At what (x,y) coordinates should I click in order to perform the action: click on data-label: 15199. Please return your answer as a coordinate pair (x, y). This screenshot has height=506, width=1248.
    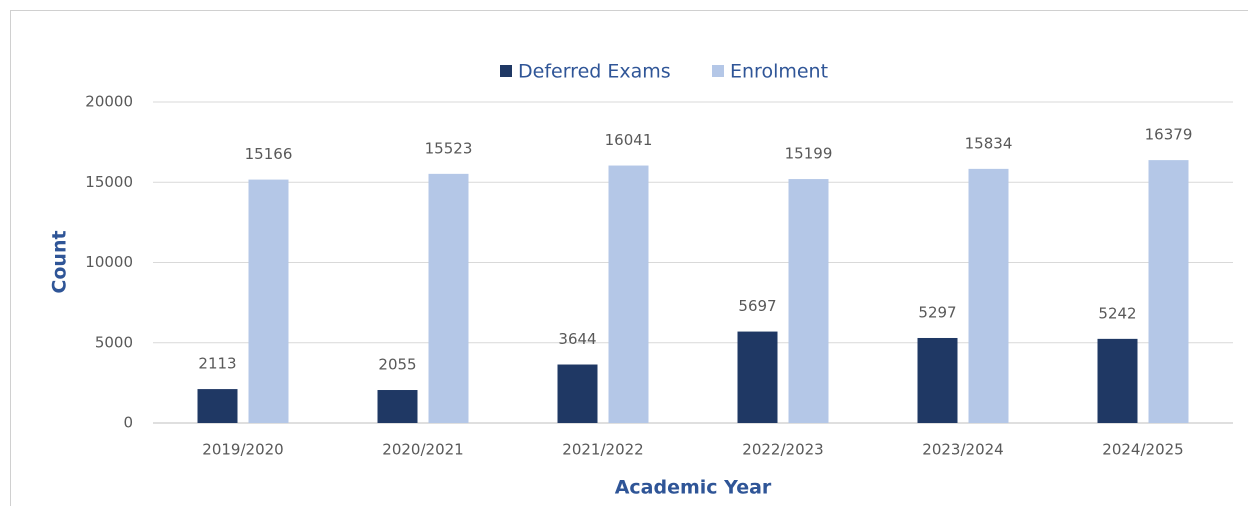
    Looking at the image, I should click on (809, 154).